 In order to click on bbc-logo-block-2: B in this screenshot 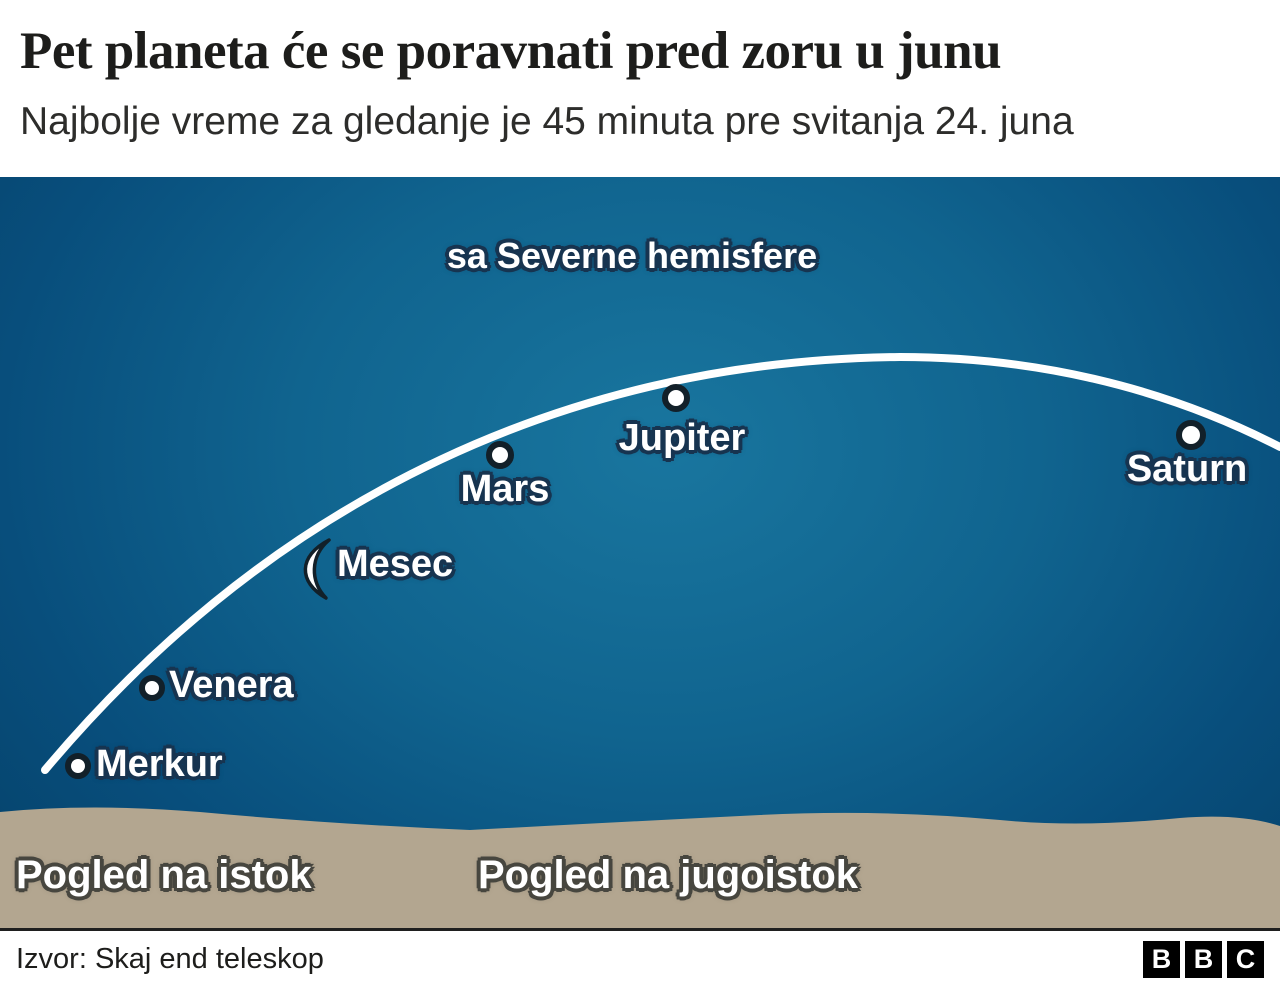, I will do `click(1203, 959)`.